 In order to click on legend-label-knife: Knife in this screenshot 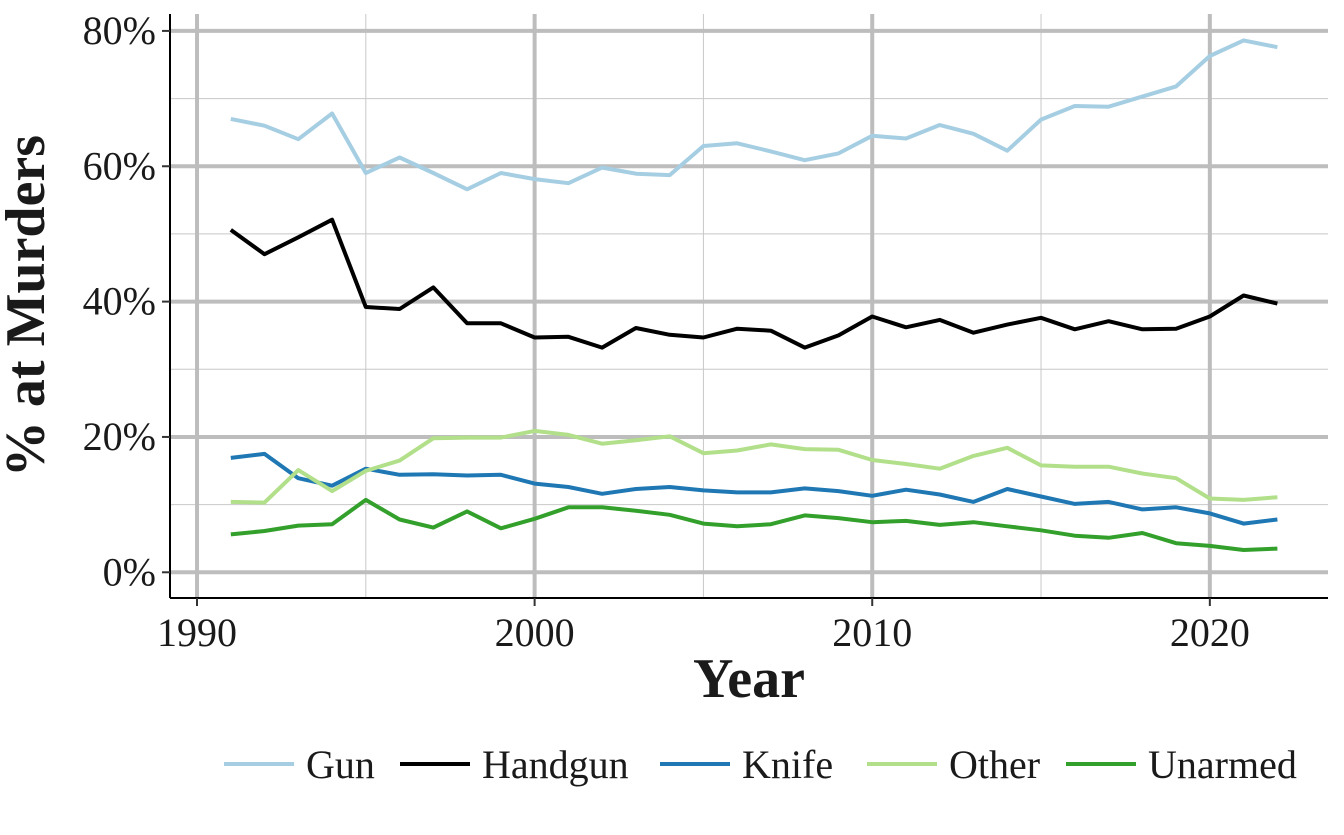, I will do `click(787, 764)`.